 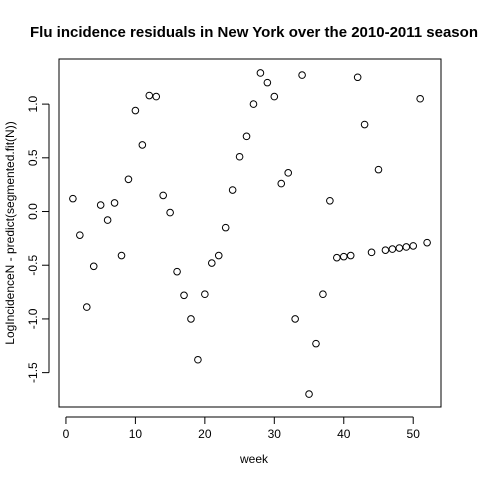 I want to click on x-tick-label: 0, so click(x=66, y=434).